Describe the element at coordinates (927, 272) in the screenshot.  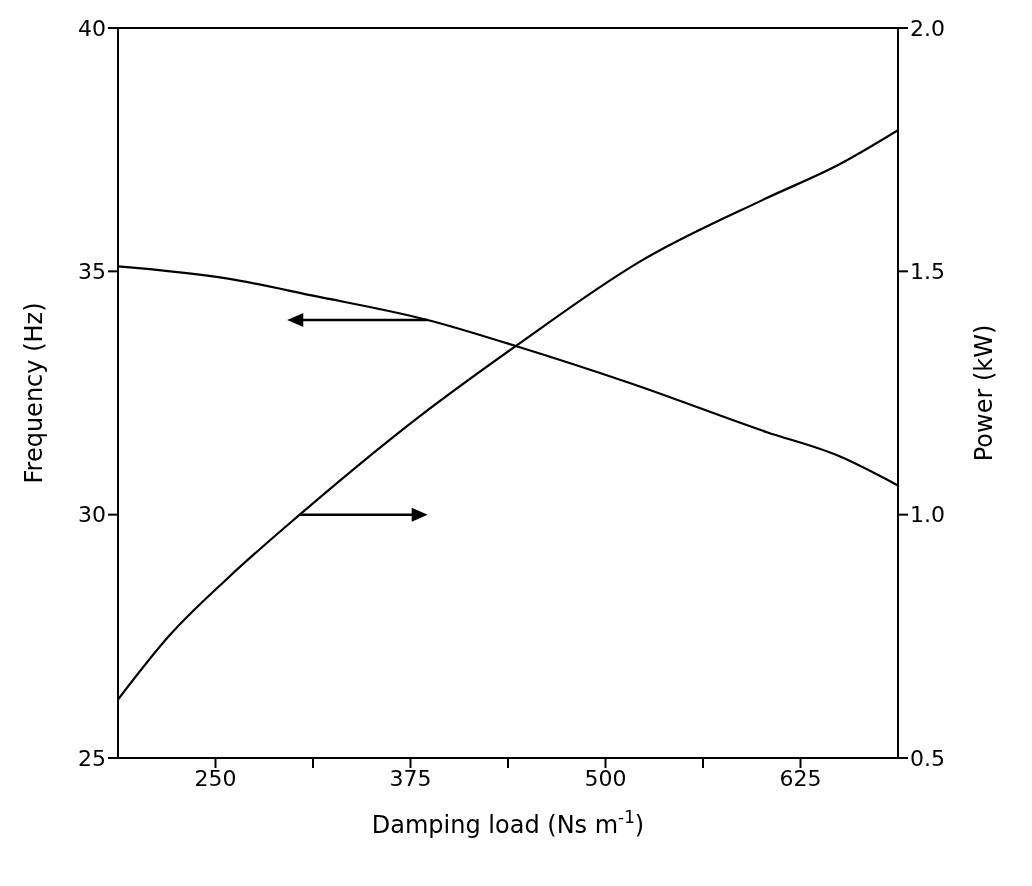
I see `y2-tick-label: 1.5` at that location.